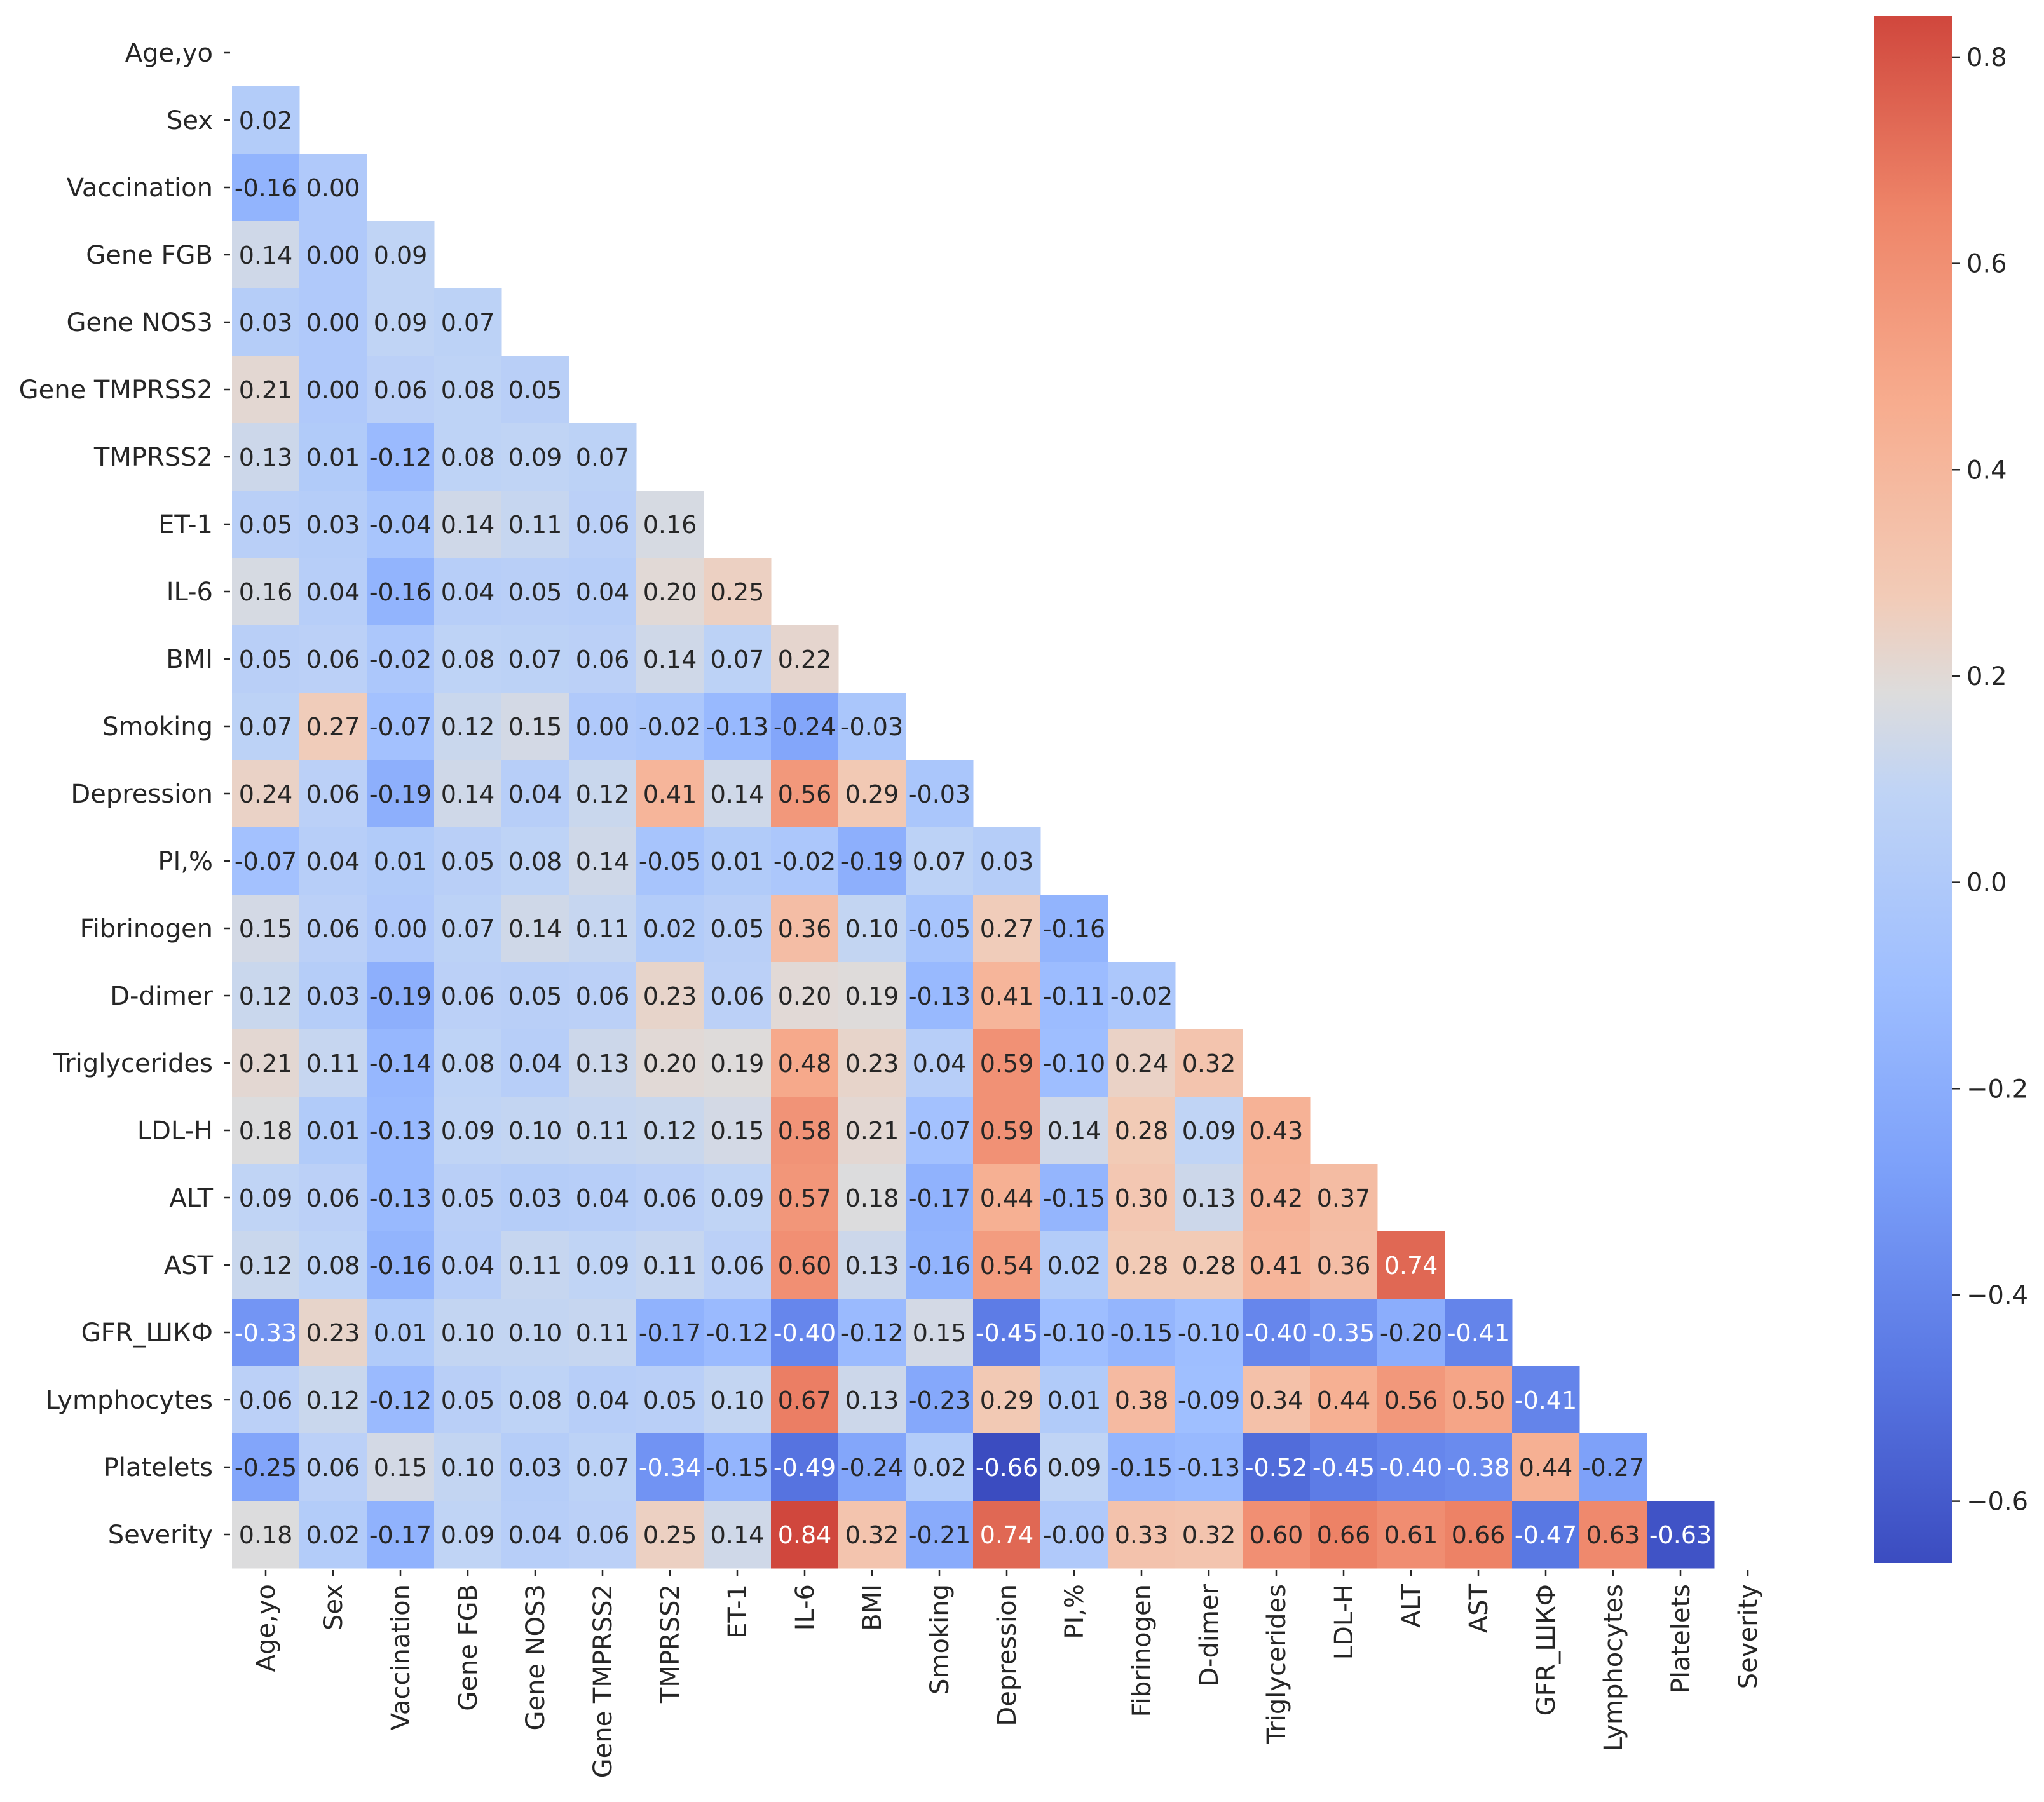 The image size is (2044, 1802). Describe the element at coordinates (1986, 264) in the screenshot. I see `colorbar-tick-label: 0.6` at that location.